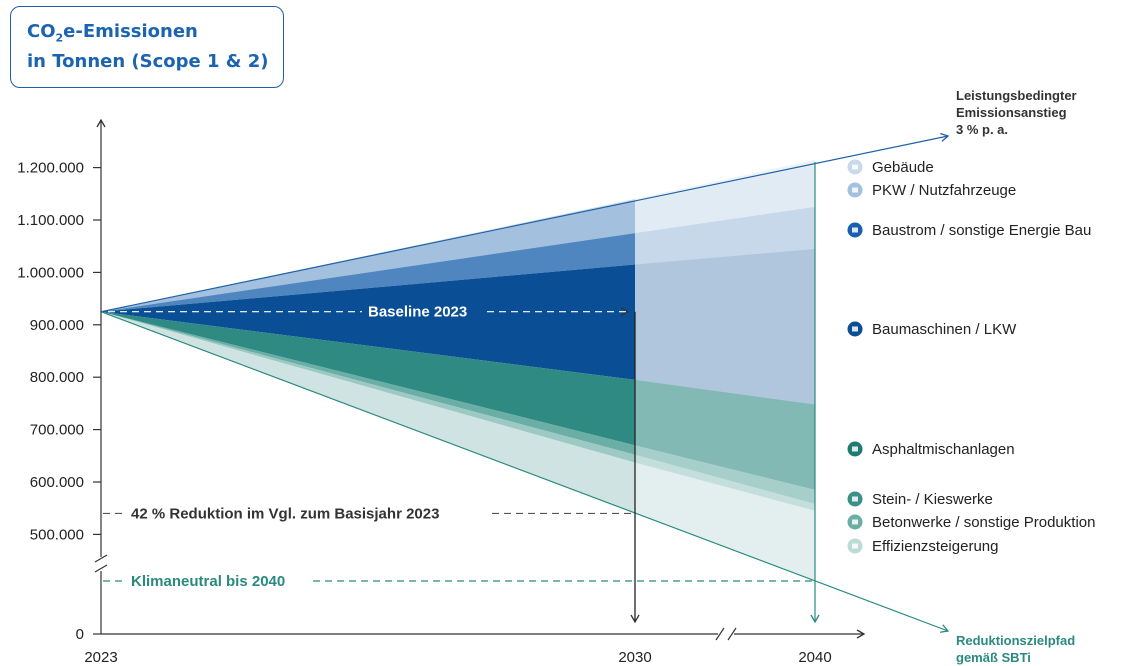 This screenshot has width=1131, height=666. I want to click on band-stein-kieswerke-2030-2040, so click(725, 475).